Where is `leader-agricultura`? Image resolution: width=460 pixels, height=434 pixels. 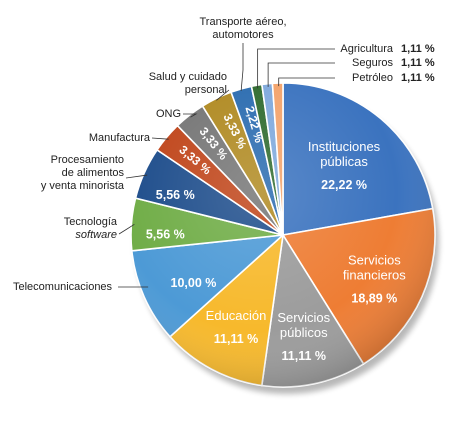
leader-agricultura is located at coordinates (296, 68).